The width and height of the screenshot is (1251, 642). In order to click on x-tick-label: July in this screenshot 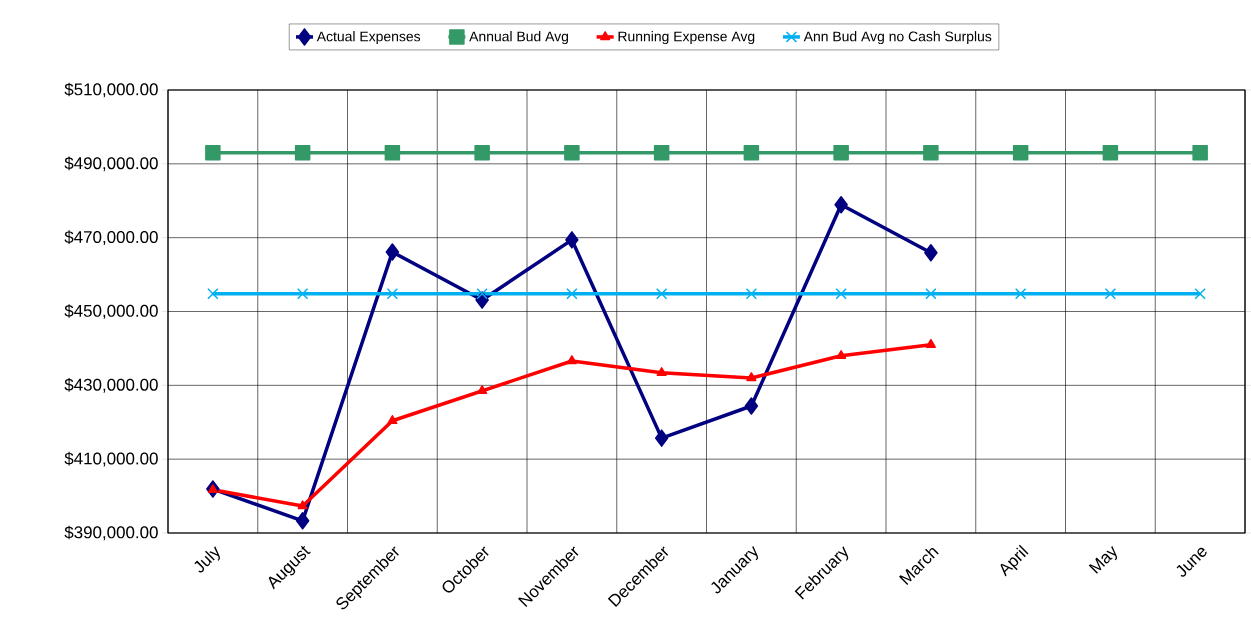, I will do `click(207, 559)`.